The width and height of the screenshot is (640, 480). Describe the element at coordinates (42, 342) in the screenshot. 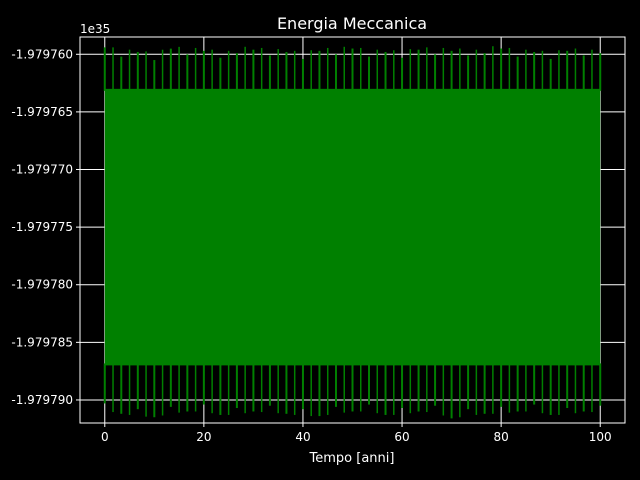

I see `y-tick-label: -1.979785` at that location.